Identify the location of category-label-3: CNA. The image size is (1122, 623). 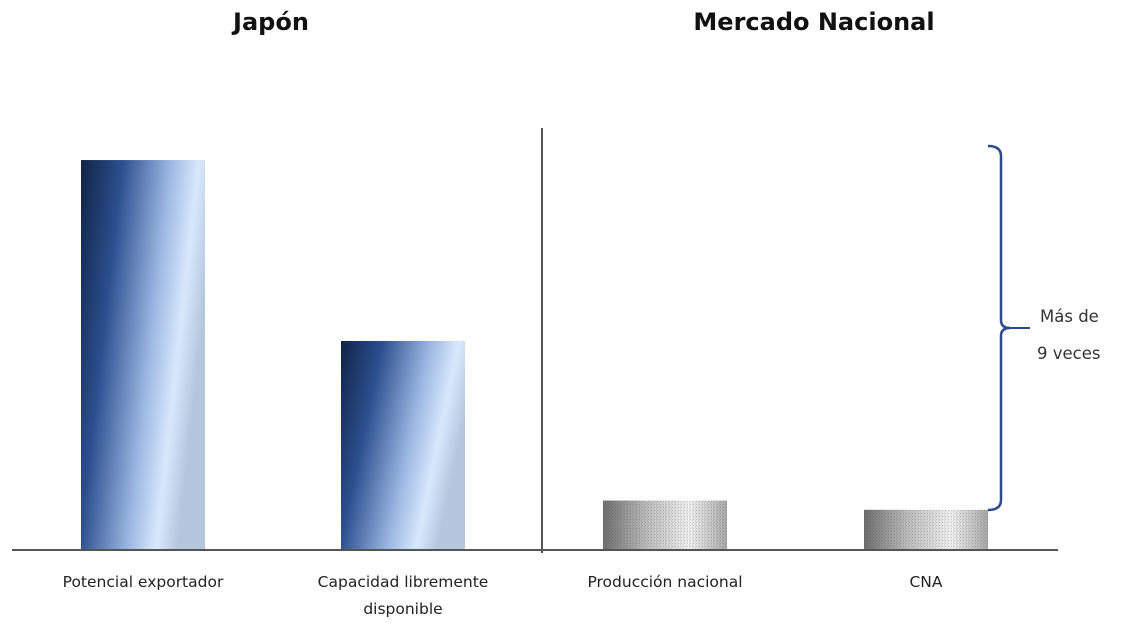
(925, 582).